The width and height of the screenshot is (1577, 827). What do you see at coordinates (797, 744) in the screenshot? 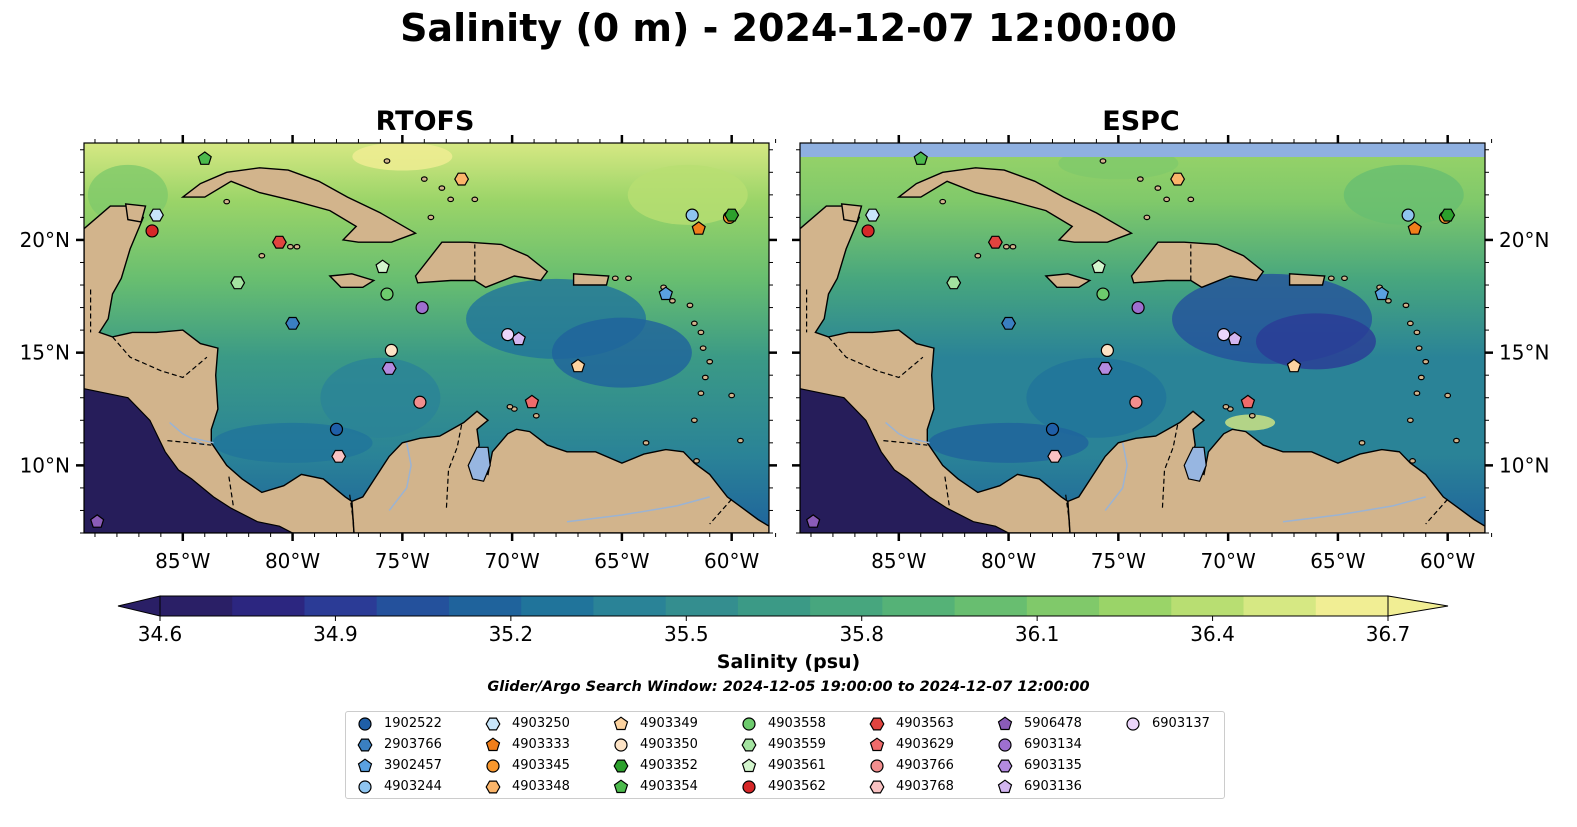
I see `legend-label: 4903559` at bounding box center [797, 744].